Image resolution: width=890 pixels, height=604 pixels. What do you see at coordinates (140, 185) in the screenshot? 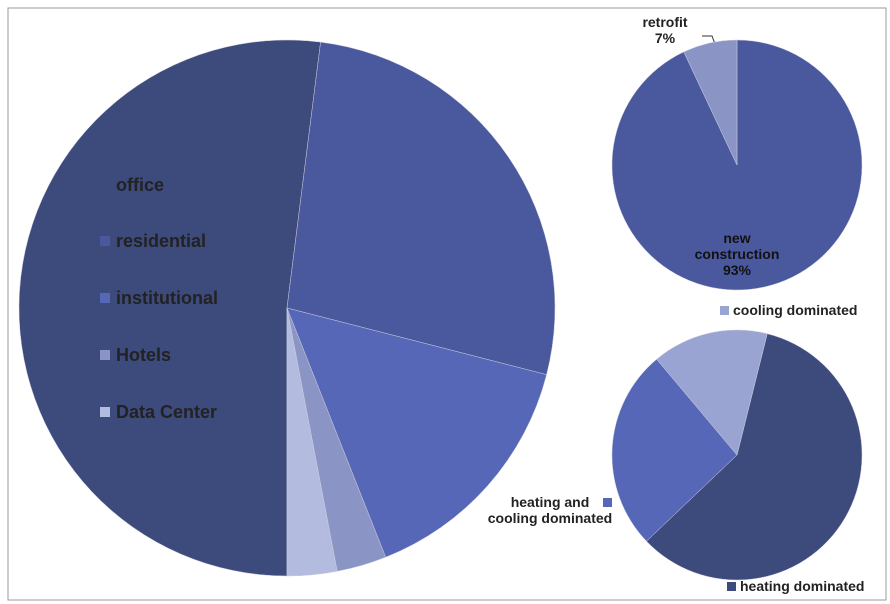
I see `legend-label: office` at bounding box center [140, 185].